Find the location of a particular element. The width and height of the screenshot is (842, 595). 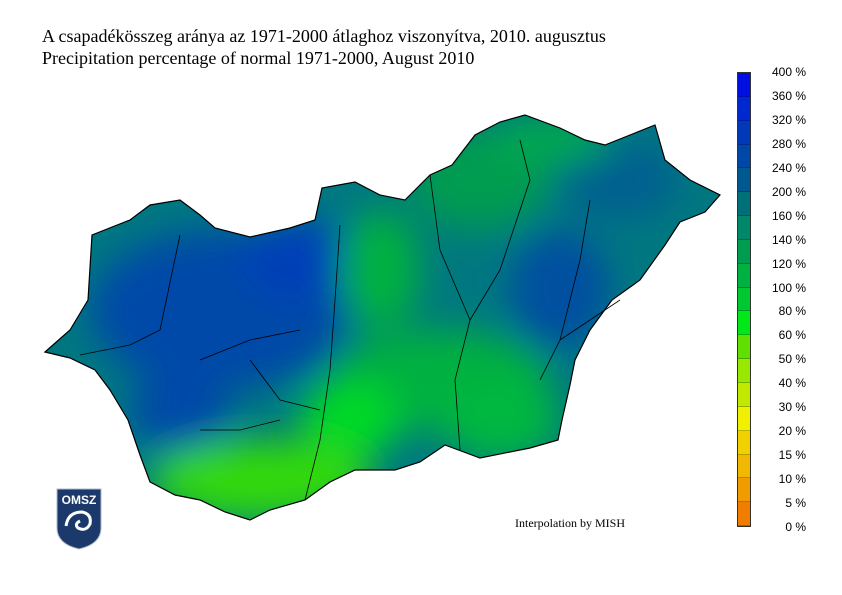

legend-label: 80 % is located at coordinates (792, 311).